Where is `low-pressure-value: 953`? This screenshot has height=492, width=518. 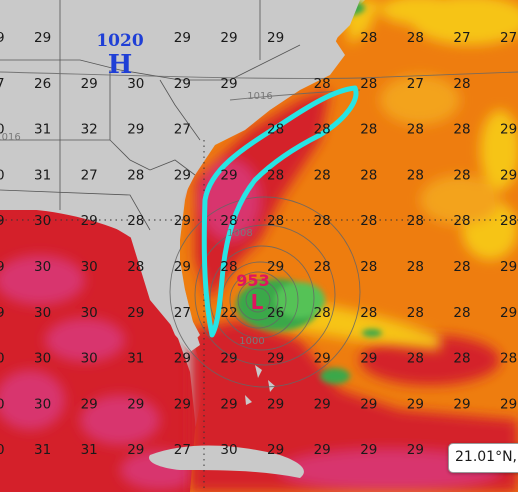 low-pressure-value: 953 is located at coordinates (252, 280).